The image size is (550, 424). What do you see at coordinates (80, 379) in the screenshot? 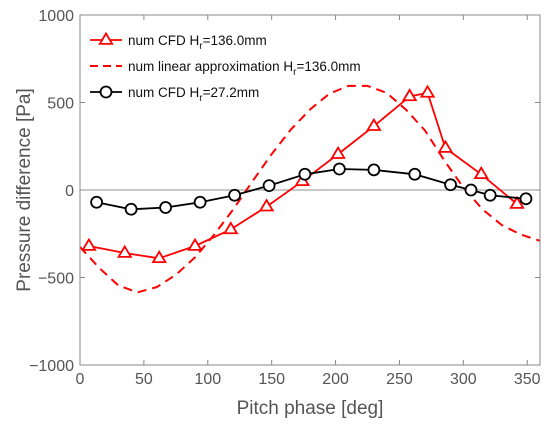
I see `x-tick-label: 0` at bounding box center [80, 379].